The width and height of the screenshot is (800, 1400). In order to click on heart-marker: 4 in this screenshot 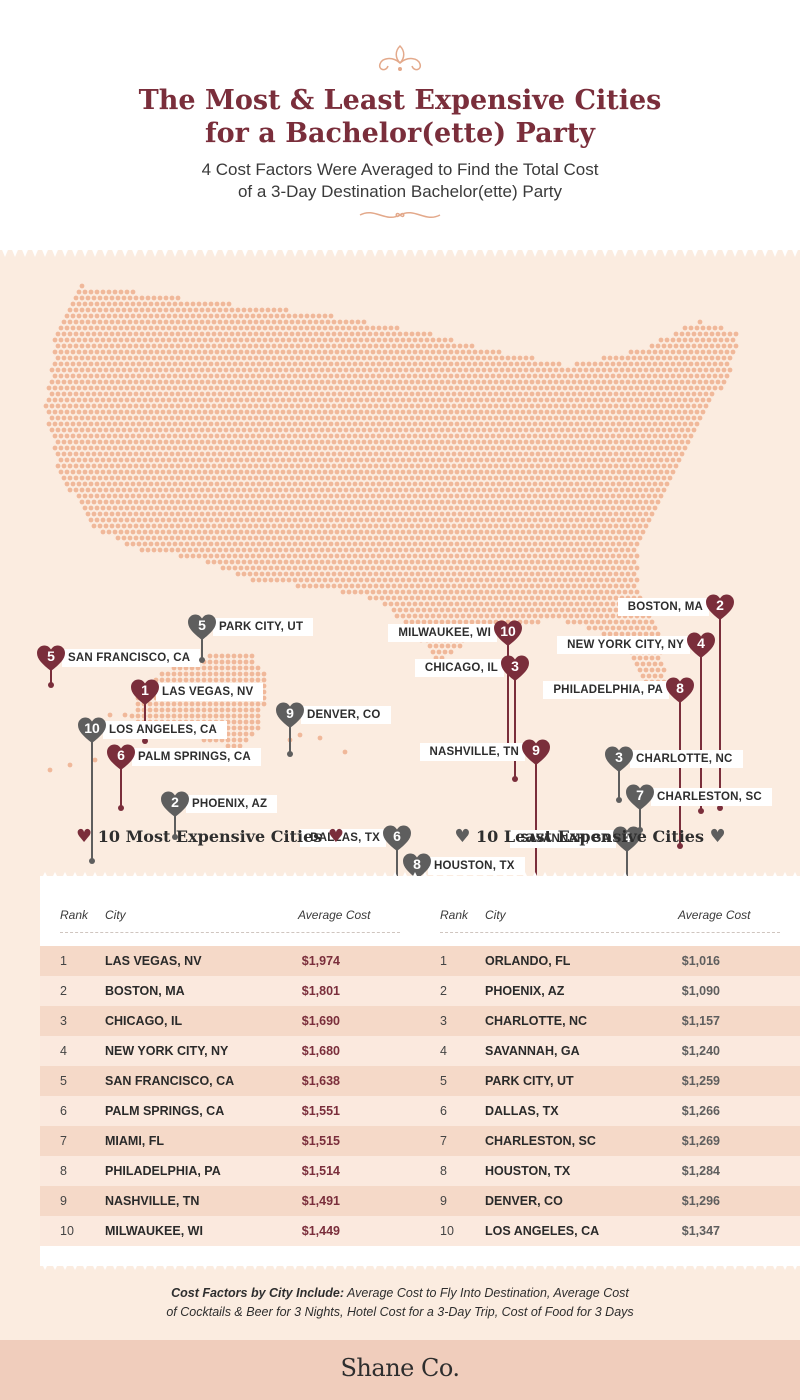, I will do `click(627, 840)`.